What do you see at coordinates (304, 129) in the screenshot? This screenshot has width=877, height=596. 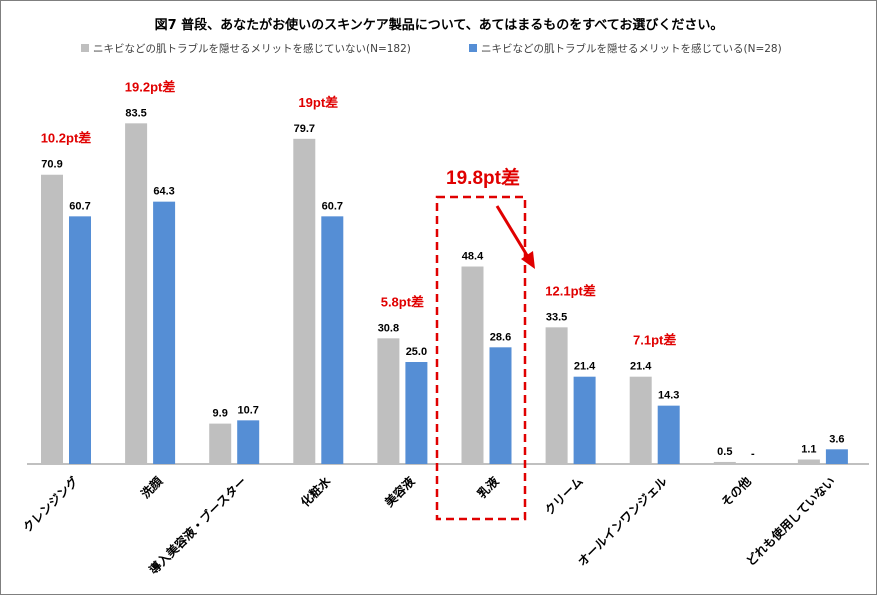 I see `value-label-no-merit-3: 79.7` at bounding box center [304, 129].